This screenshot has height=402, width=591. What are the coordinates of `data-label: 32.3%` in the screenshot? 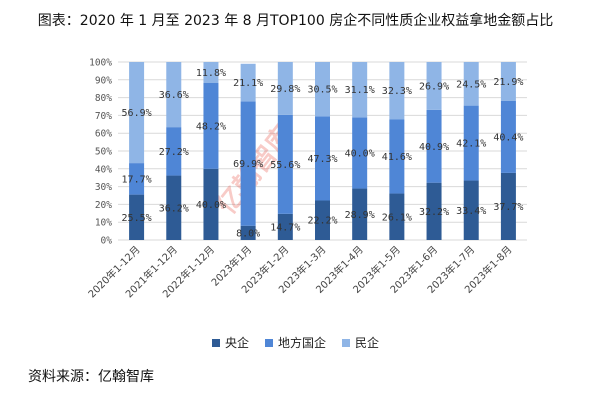 It's located at (397, 91).